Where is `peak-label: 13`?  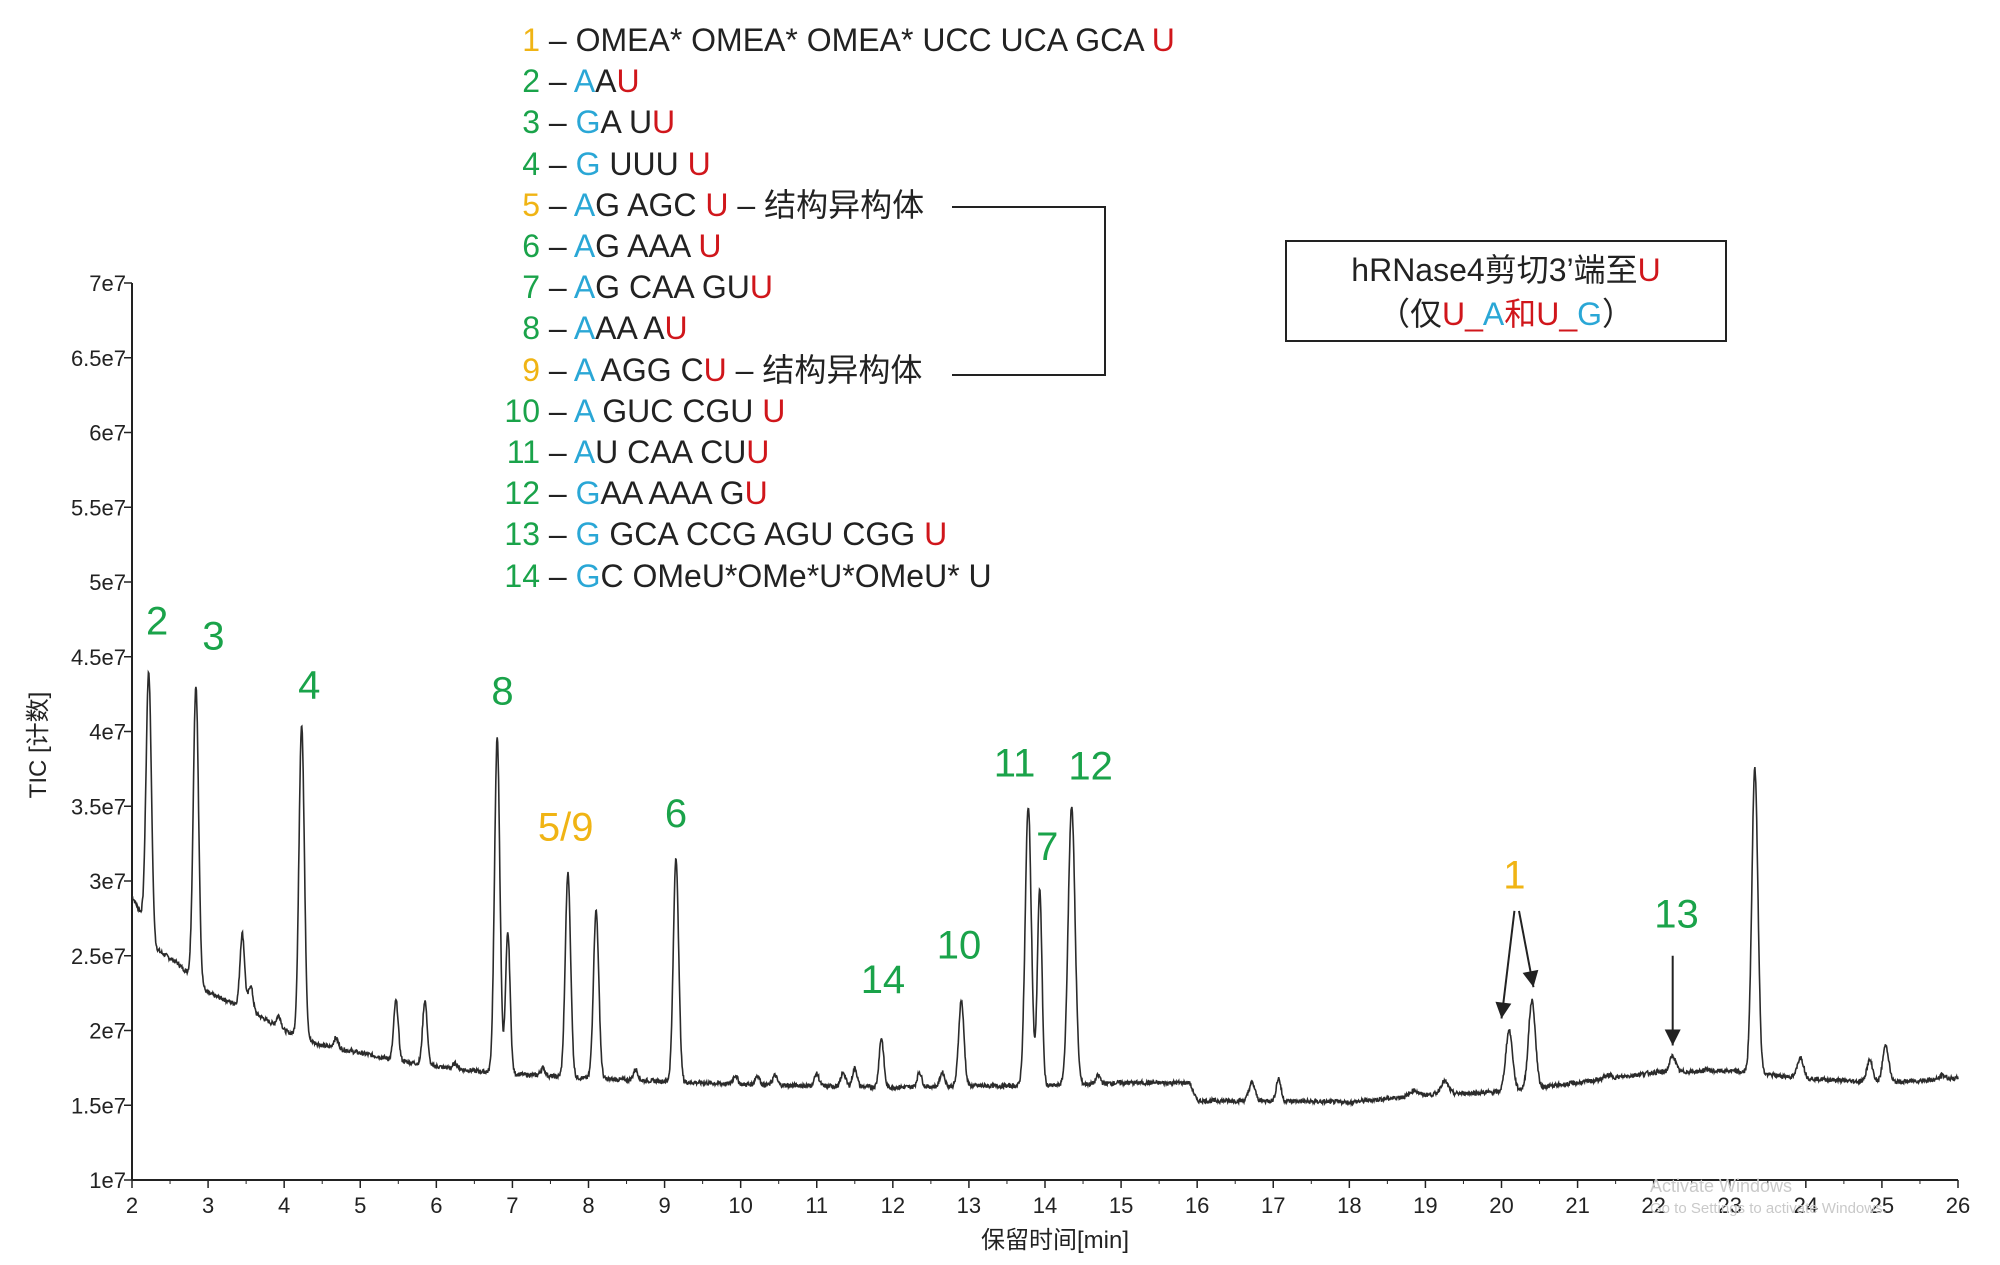
peak-label: 13 is located at coordinates (1676, 914).